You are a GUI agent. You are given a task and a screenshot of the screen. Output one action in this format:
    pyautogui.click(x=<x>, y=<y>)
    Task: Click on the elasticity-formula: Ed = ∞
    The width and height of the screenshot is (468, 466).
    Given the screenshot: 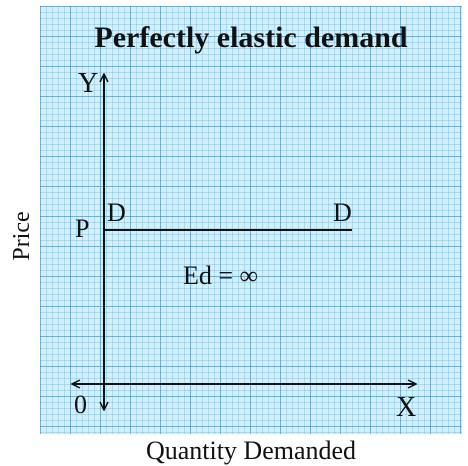 What is the action you would take?
    pyautogui.click(x=221, y=275)
    